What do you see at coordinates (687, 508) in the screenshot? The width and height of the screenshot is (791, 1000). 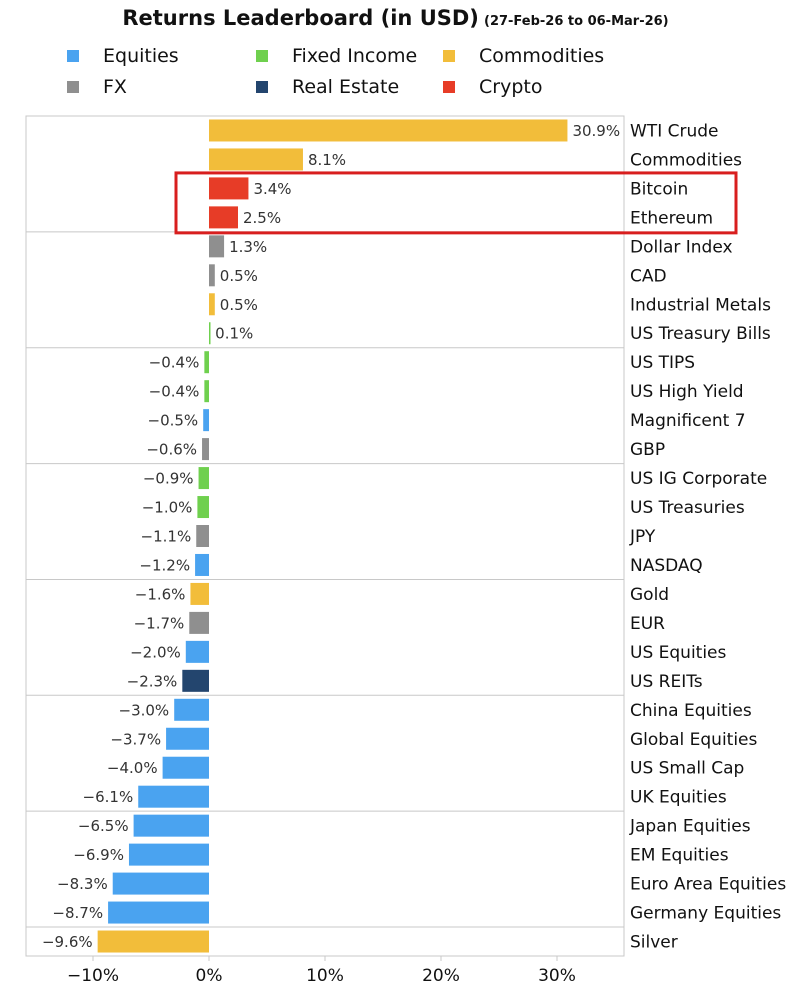 I see `category-label: US Treasuries` at bounding box center [687, 508].